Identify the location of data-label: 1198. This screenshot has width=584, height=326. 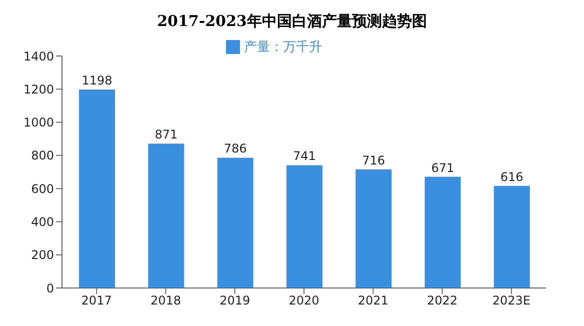
(97, 80).